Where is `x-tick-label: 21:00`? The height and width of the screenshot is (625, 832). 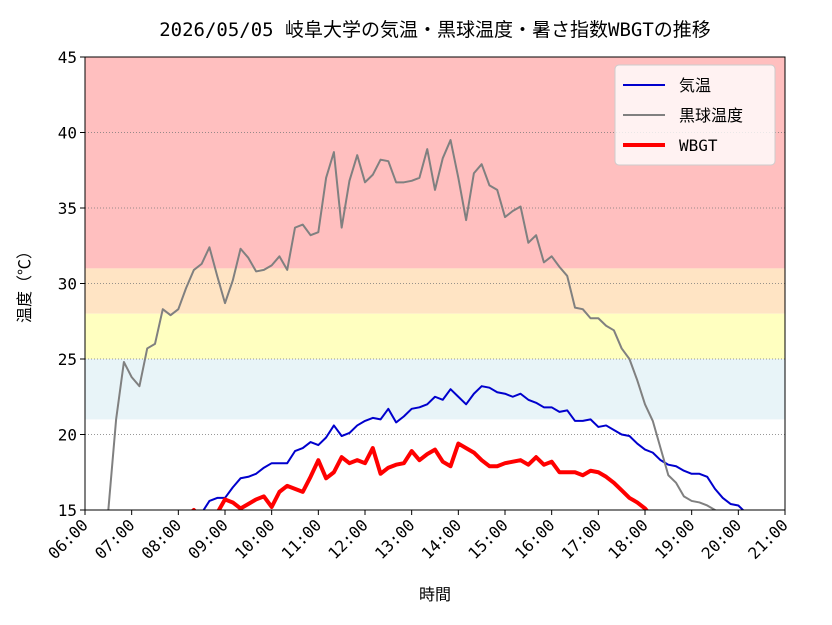 x-tick-label: 21:00 is located at coordinates (767, 538).